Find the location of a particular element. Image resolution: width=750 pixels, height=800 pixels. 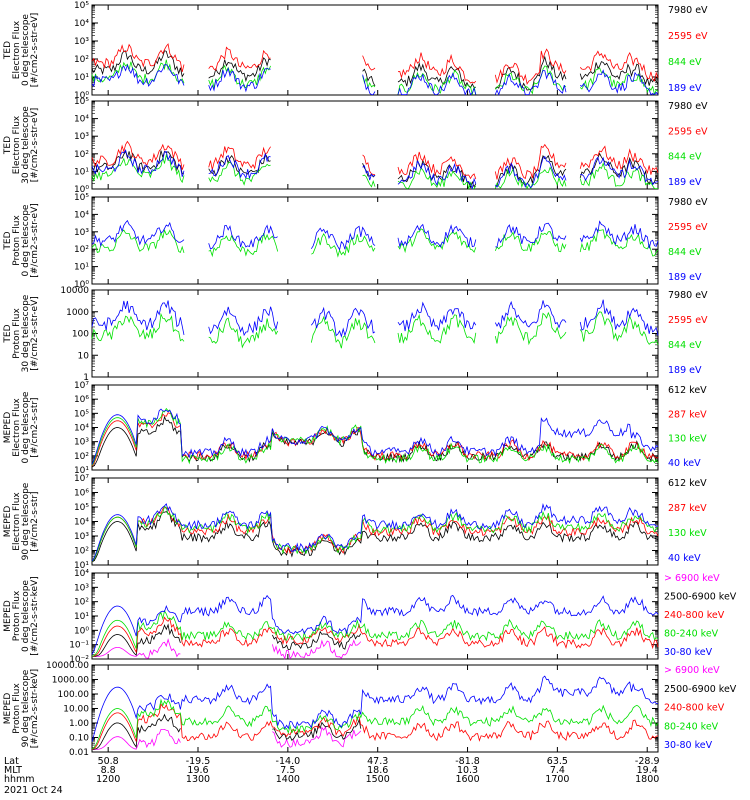

x-tick-label: 63.5 is located at coordinates (557, 761).